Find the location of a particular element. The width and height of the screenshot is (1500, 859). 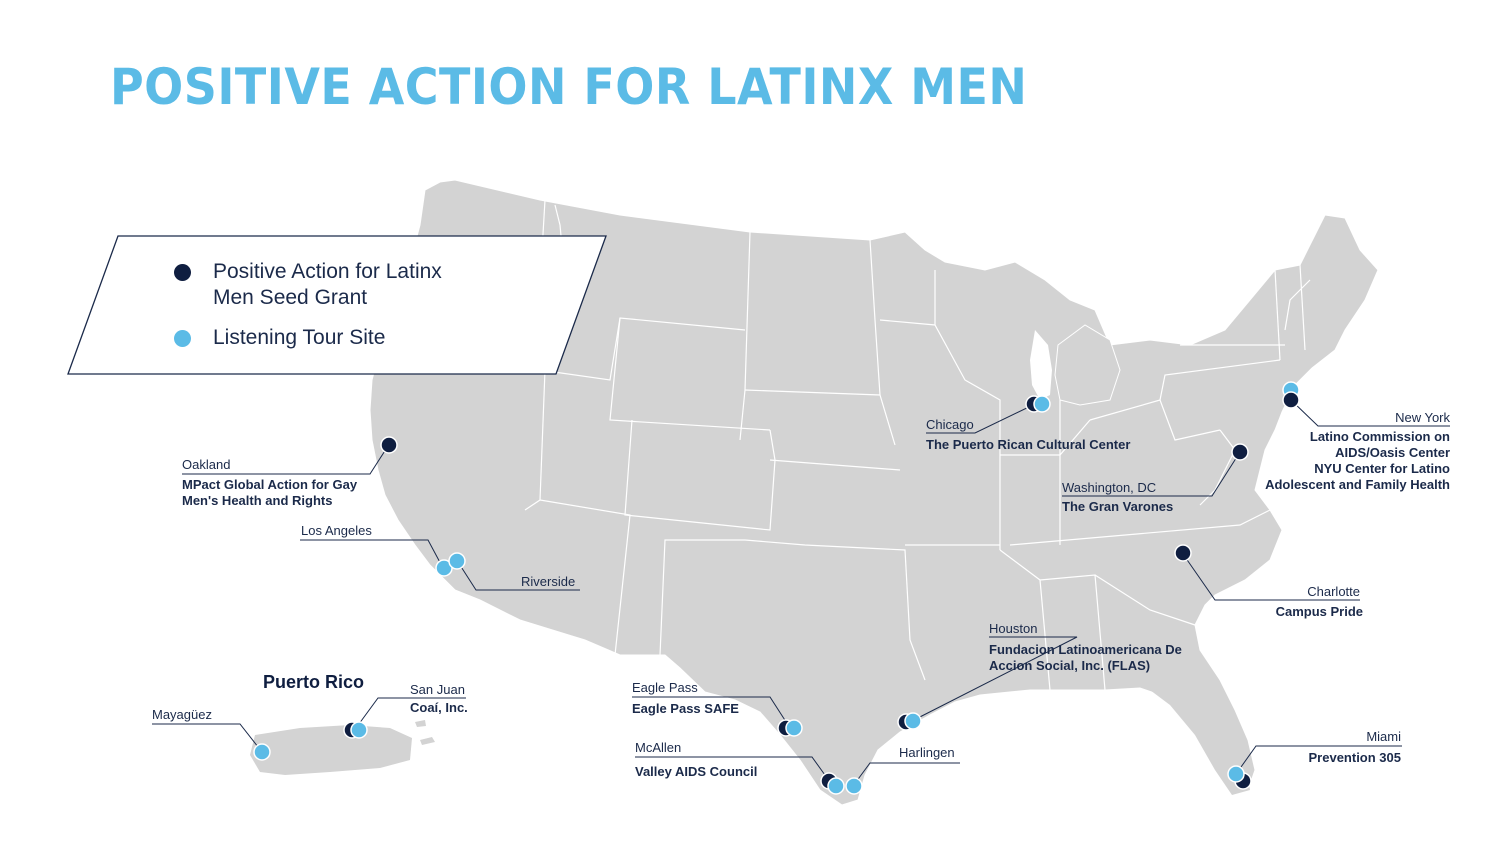

label-riverside-city: Riverside is located at coordinates (548, 581).